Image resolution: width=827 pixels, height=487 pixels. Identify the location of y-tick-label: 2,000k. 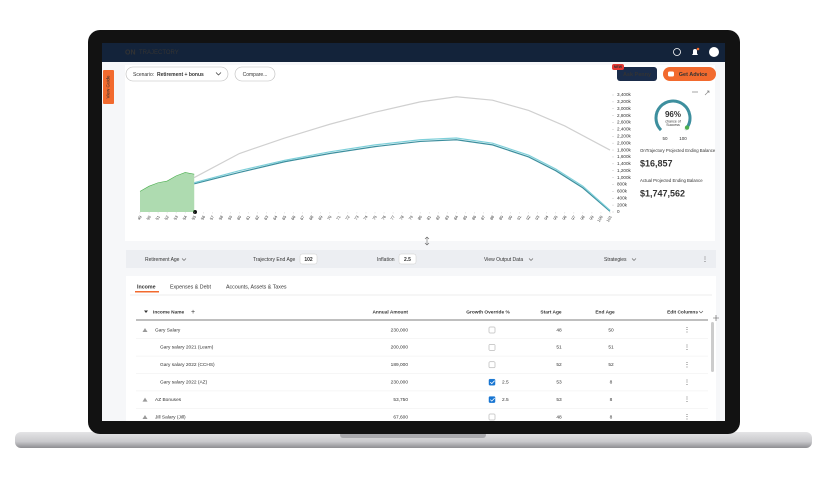
(624, 142).